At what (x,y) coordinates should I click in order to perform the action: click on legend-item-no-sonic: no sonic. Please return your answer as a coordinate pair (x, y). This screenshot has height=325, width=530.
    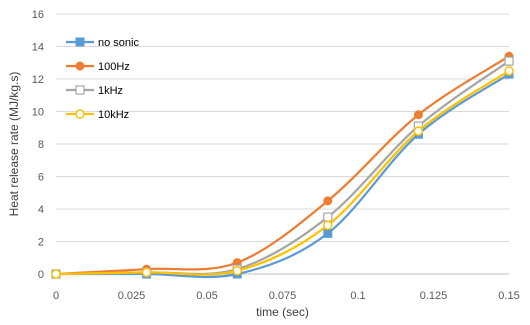
    Looking at the image, I should click on (102, 43).